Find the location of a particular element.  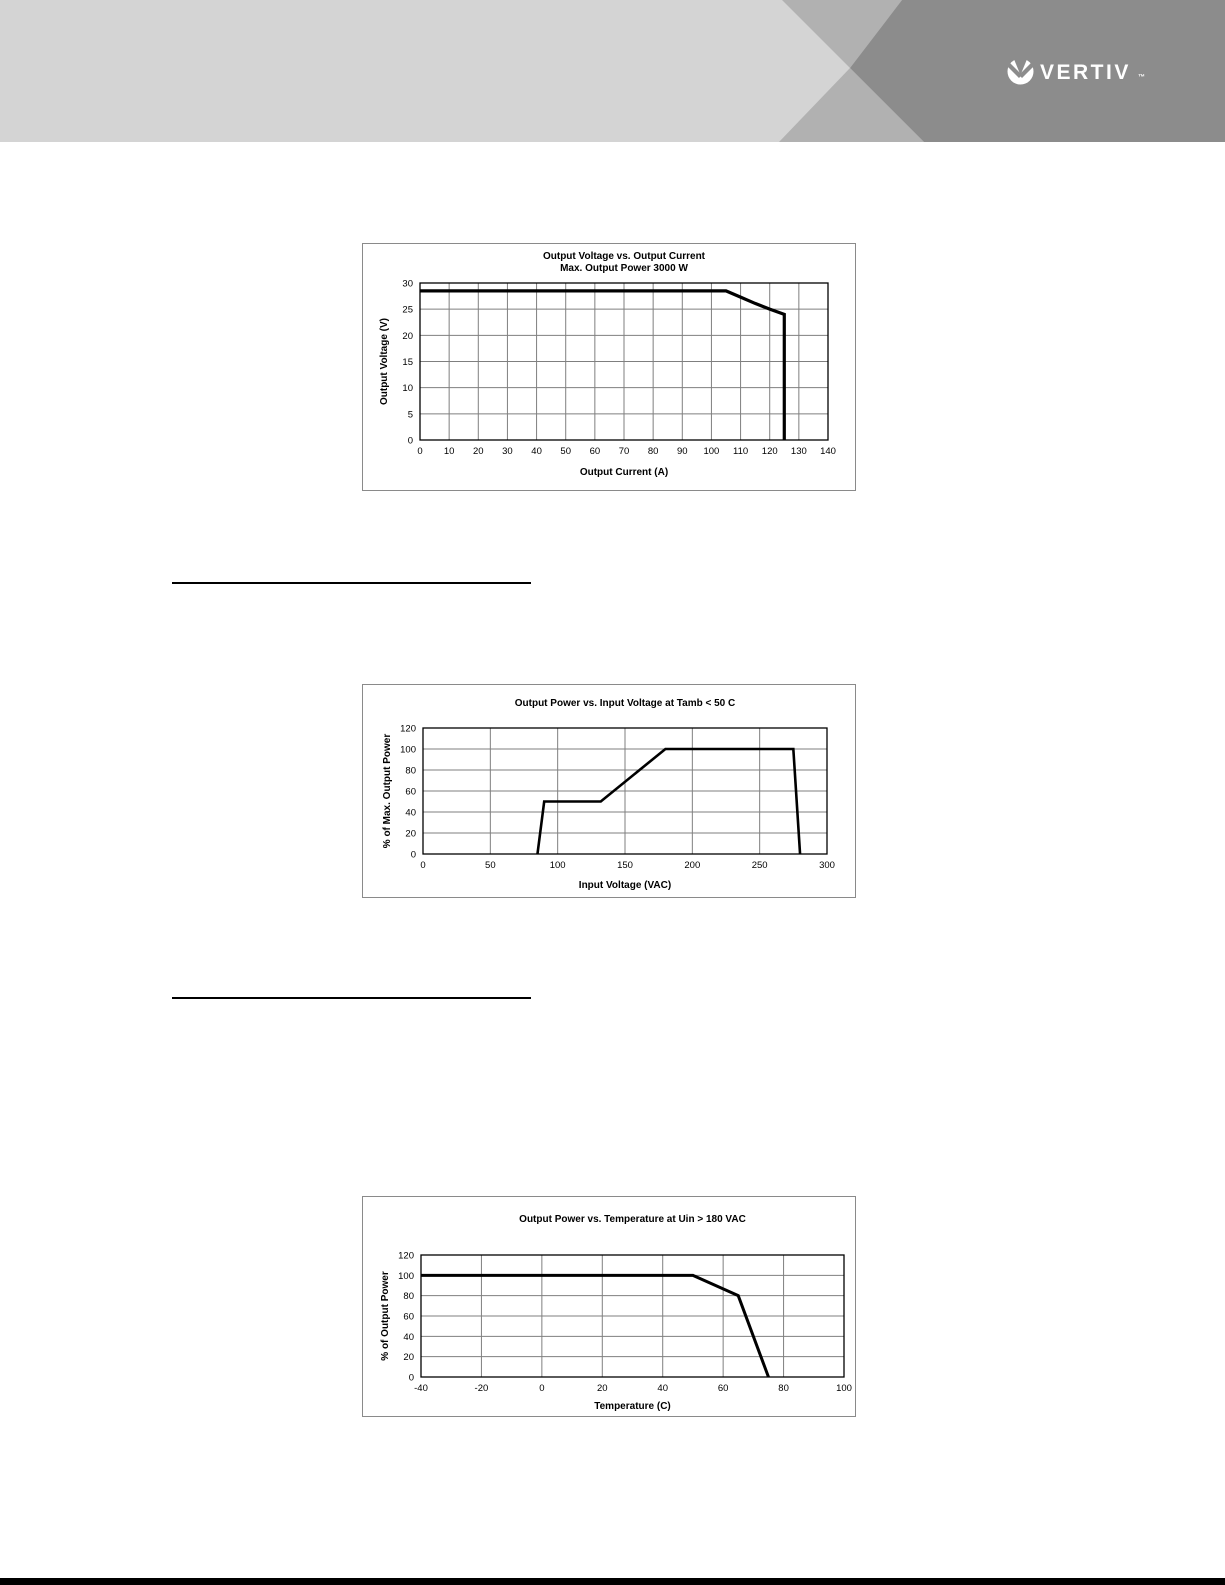

x-axis-title: Input Voltage (VAC) is located at coordinates (625, 885).